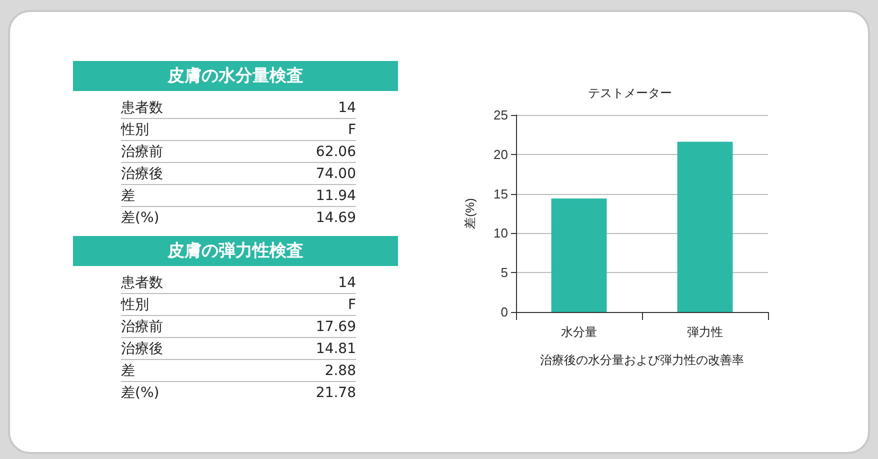 Image resolution: width=878 pixels, height=459 pixels. I want to click on text: 11.94, so click(336, 196).